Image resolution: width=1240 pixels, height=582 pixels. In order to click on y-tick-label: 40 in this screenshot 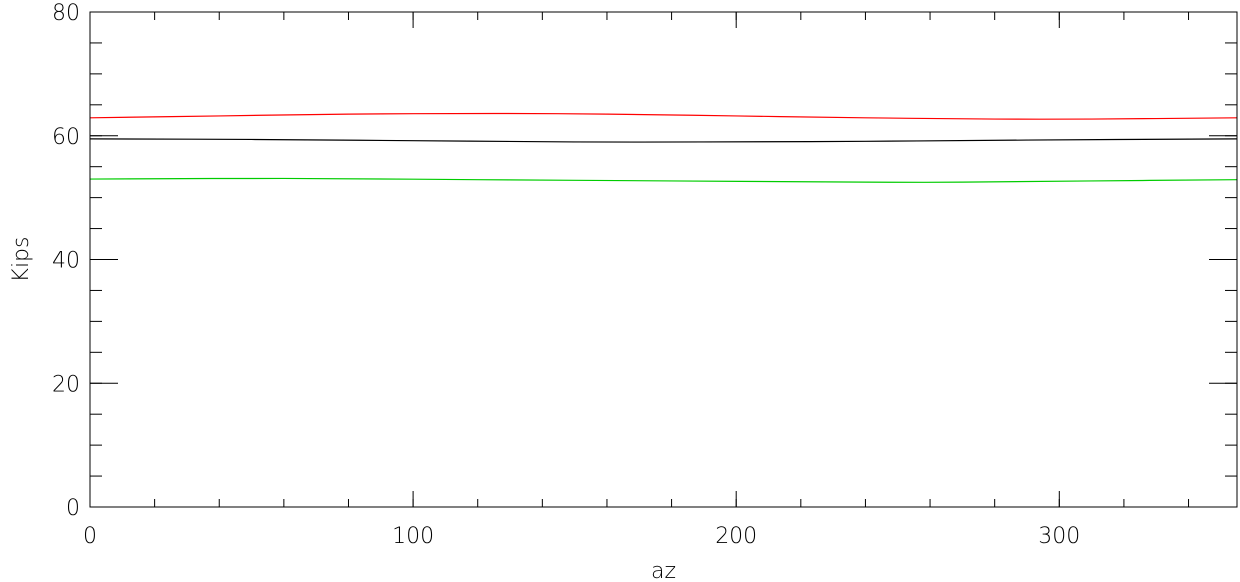, I will do `click(66, 261)`.